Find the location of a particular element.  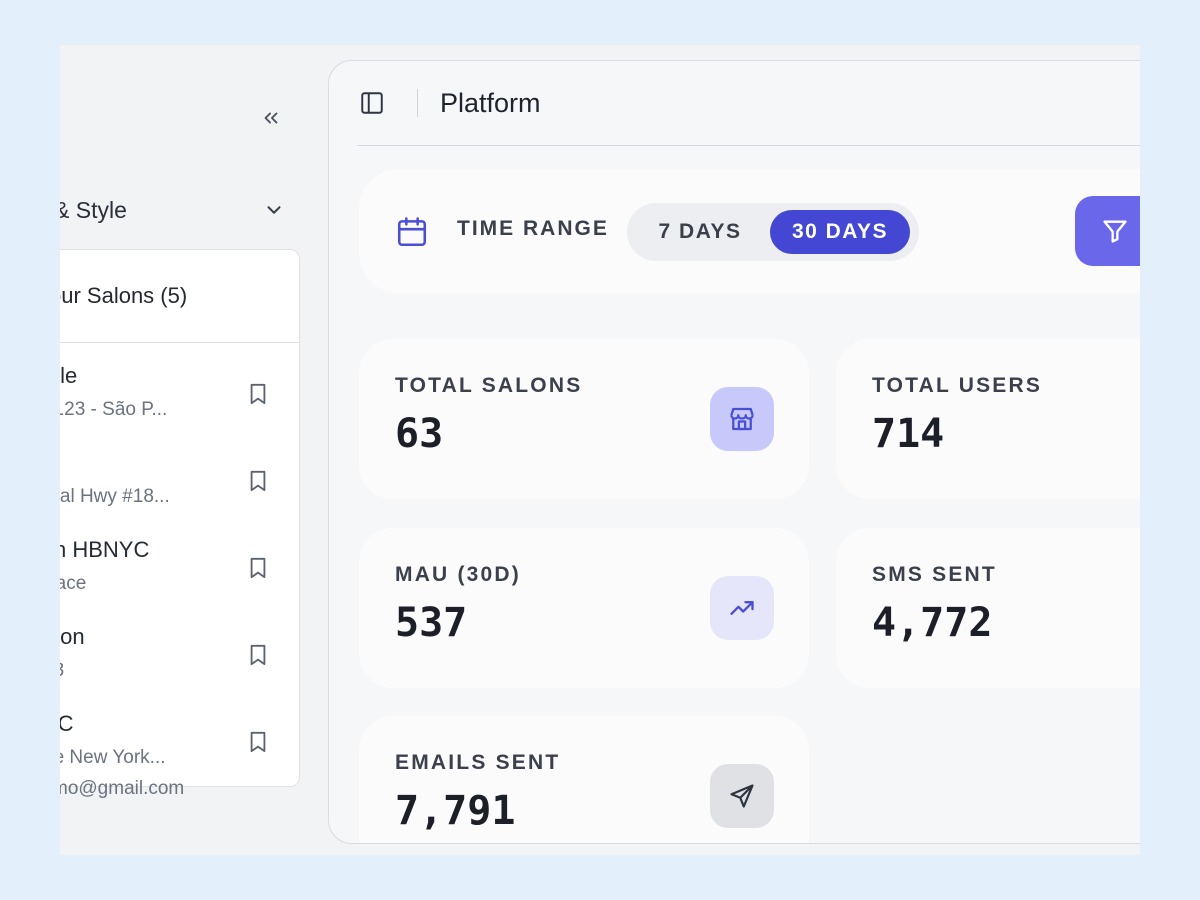

range-7-days-button: 7 DAYS is located at coordinates (700, 232).